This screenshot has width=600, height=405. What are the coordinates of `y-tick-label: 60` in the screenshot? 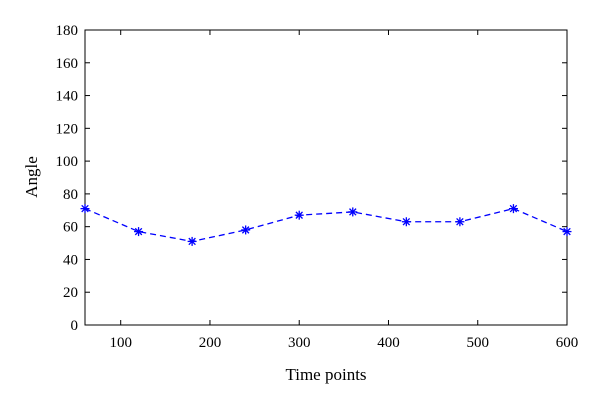 It's located at (70, 228).